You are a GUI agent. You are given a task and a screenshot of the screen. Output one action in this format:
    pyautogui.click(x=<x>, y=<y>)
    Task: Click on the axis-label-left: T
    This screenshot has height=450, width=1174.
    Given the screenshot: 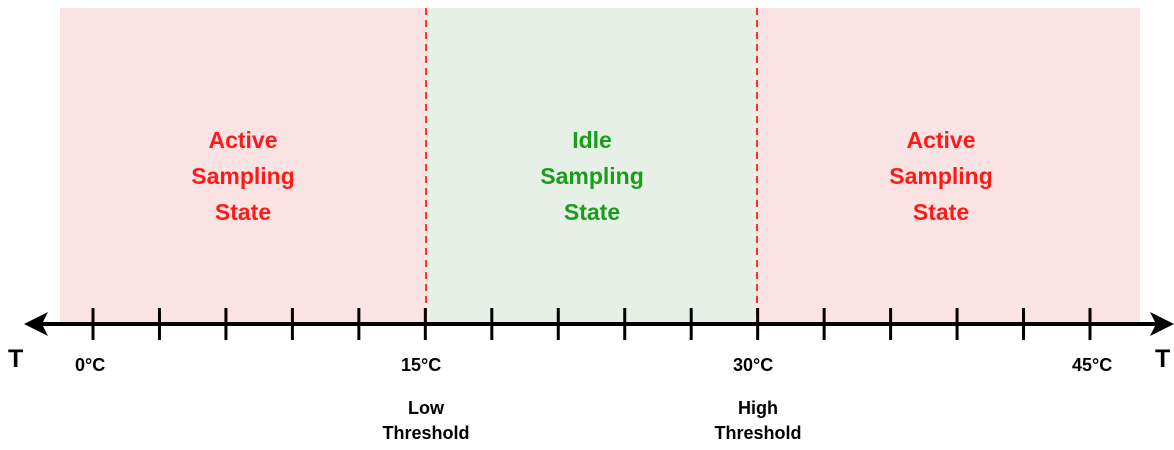 What is the action you would take?
    pyautogui.click(x=16, y=359)
    